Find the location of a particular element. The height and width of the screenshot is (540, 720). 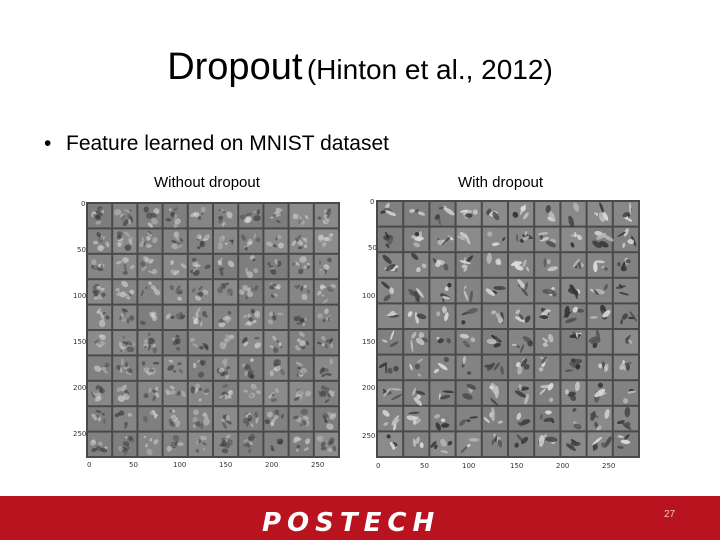

x-tick: 200 is located at coordinates (272, 465).